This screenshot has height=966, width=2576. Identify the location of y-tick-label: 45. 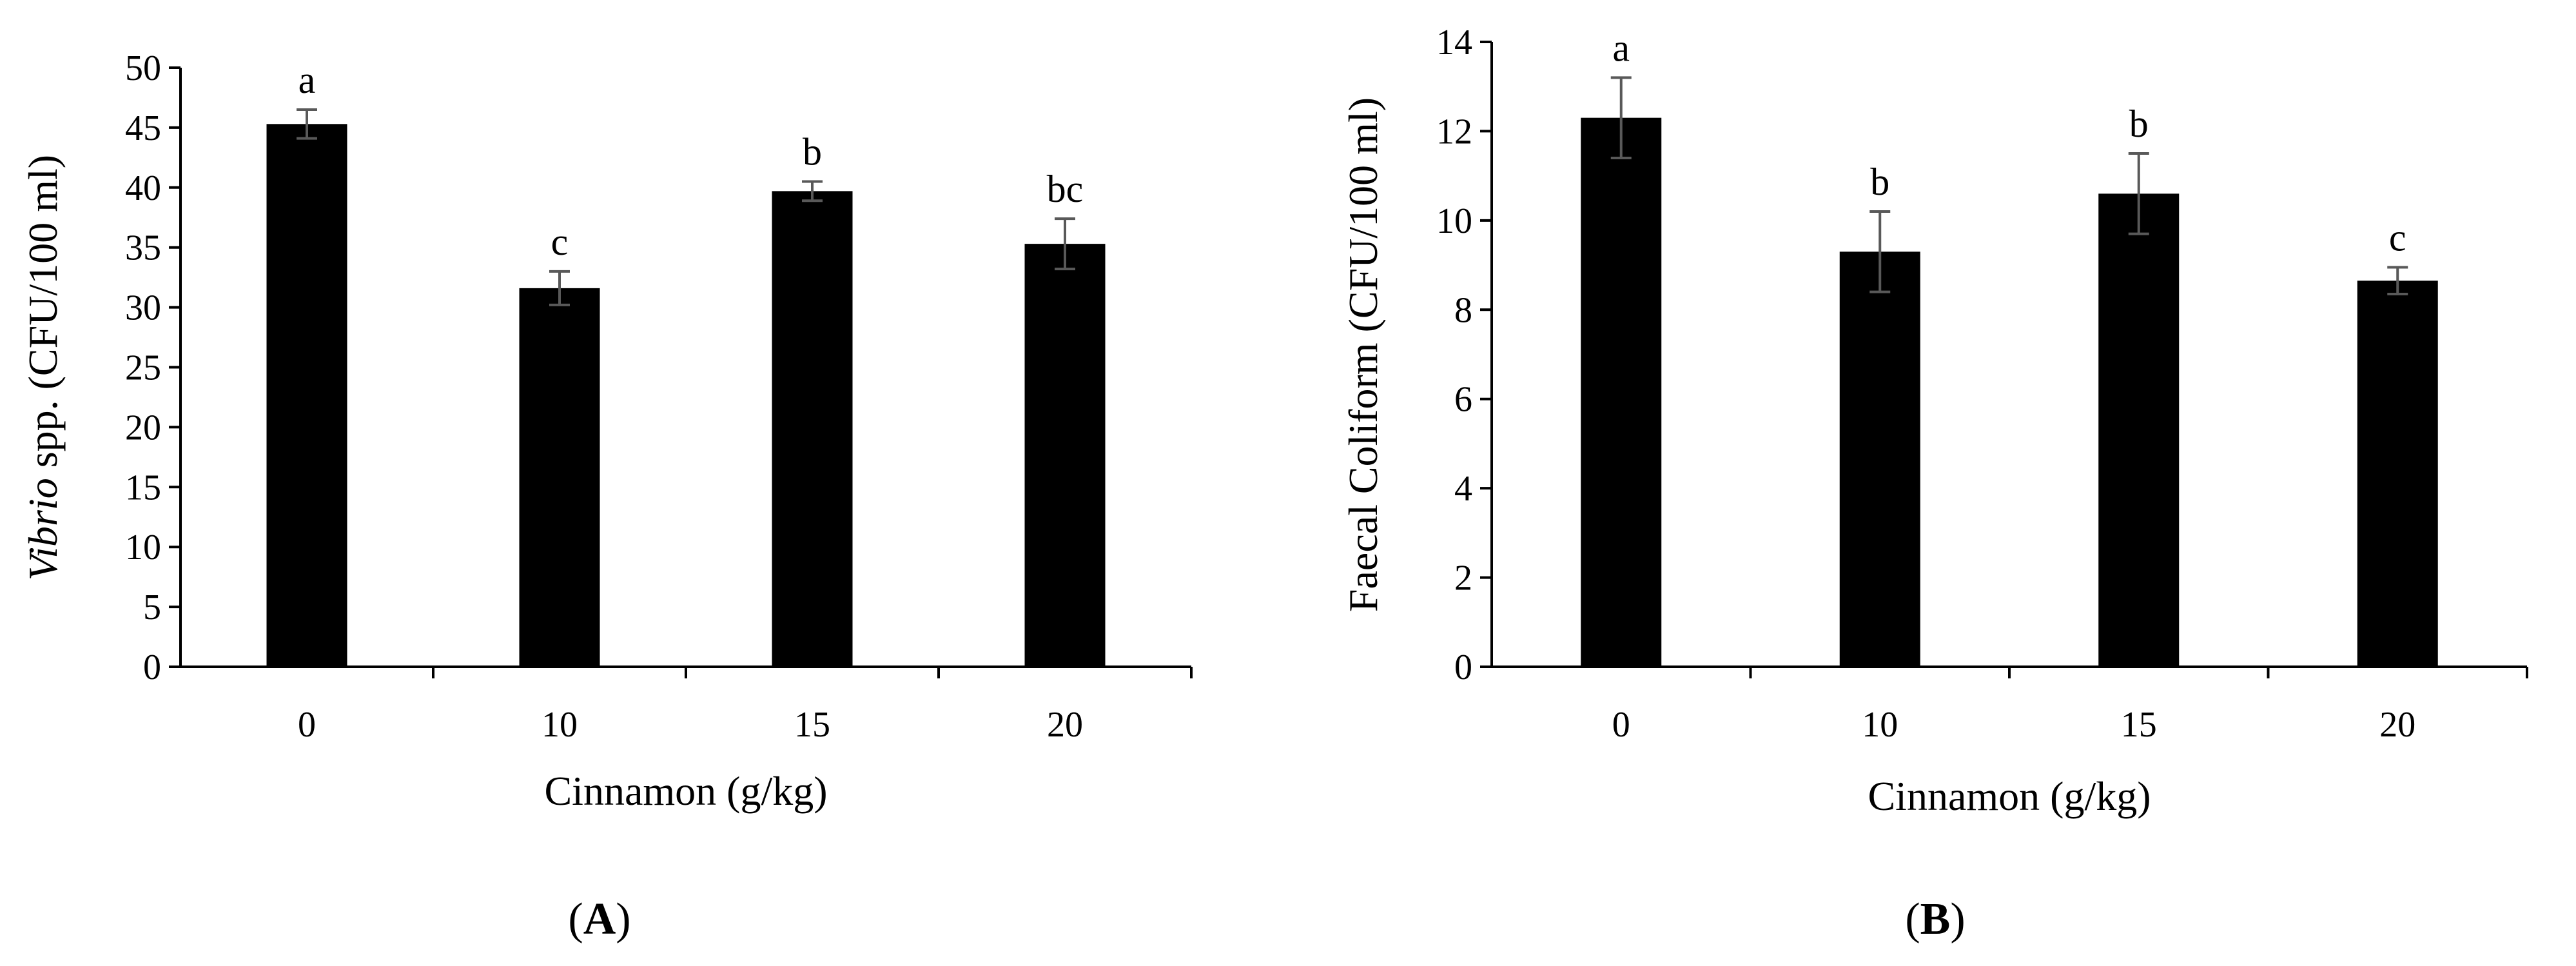
(143, 128).